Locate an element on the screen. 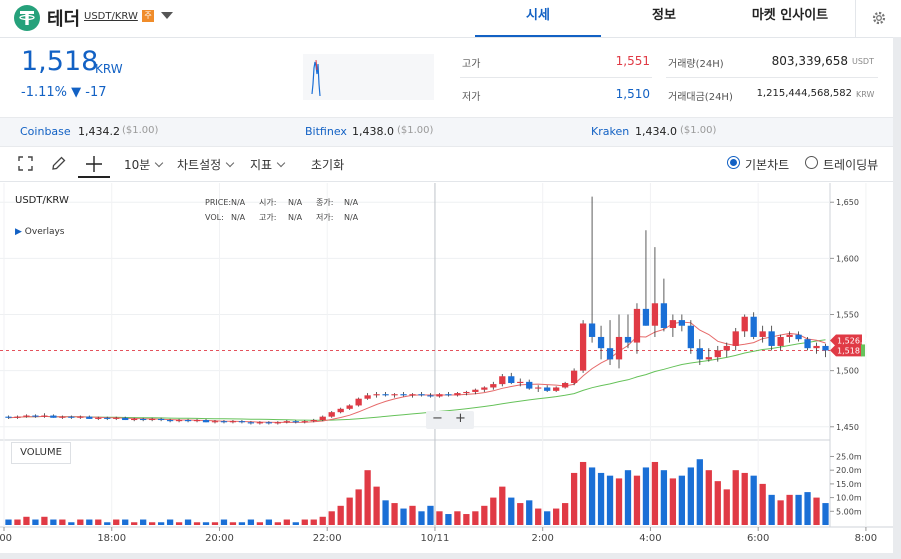 The width and height of the screenshot is (901, 559). basic-chart-radio is located at coordinates (733, 162).